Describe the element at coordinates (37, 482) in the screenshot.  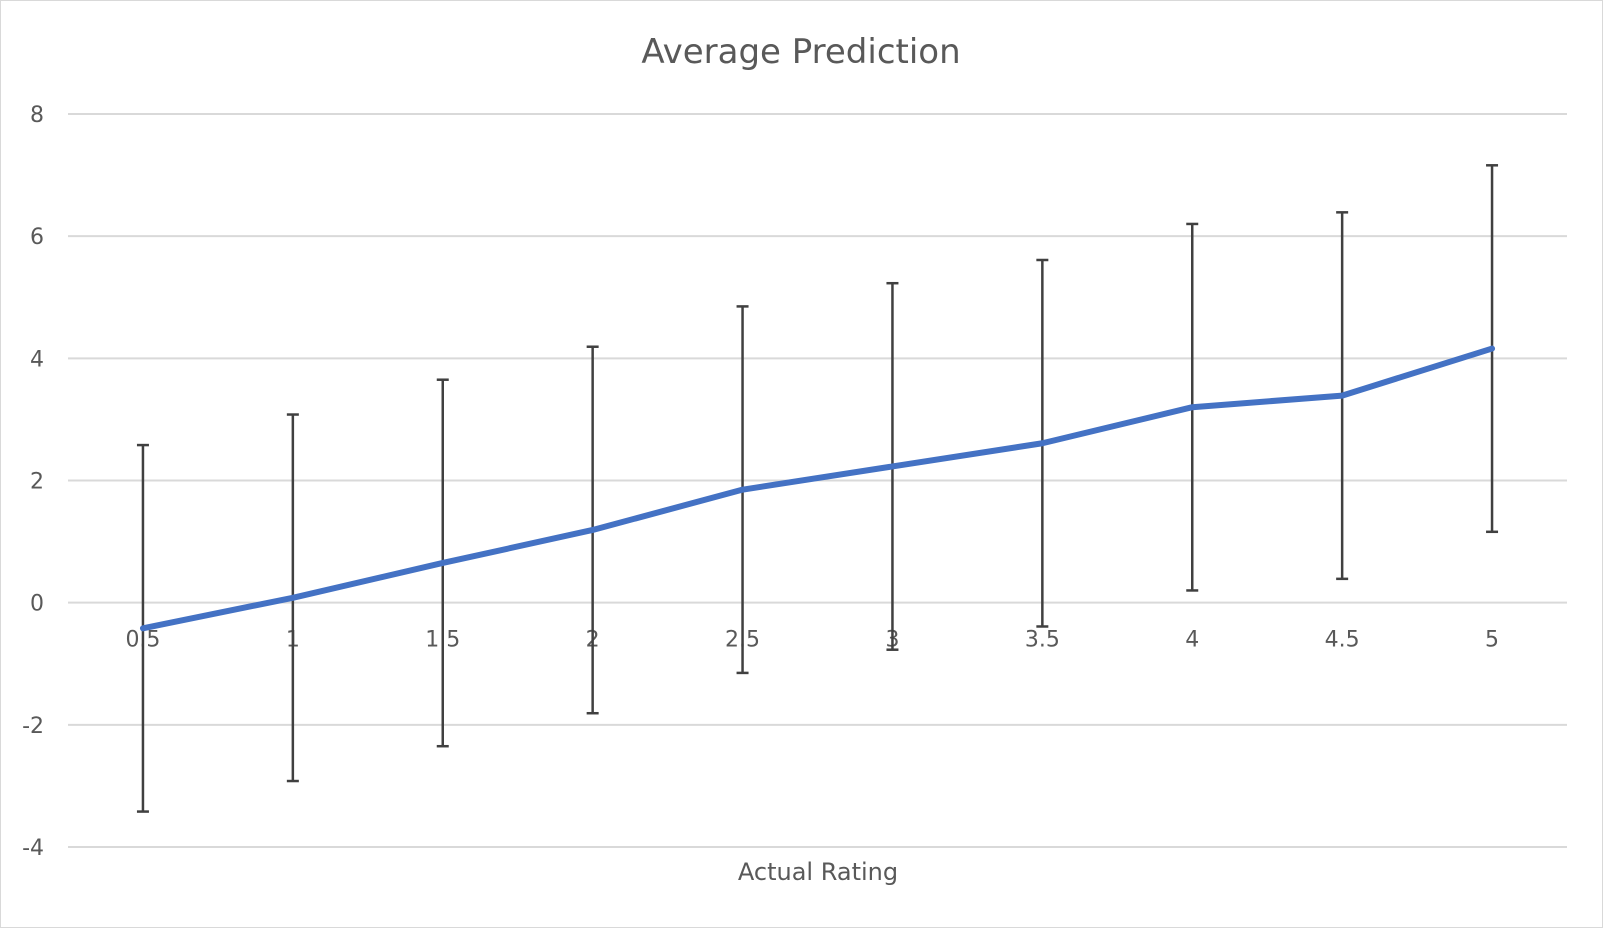
I see `y-tick-label: 2` at that location.